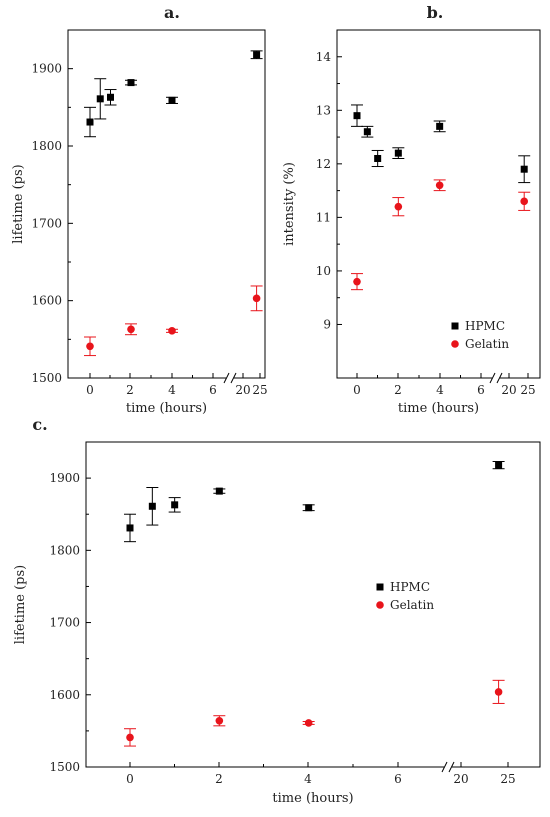  Describe the element at coordinates (435, 12) in the screenshot. I see `chart-panel-label: b.` at that location.